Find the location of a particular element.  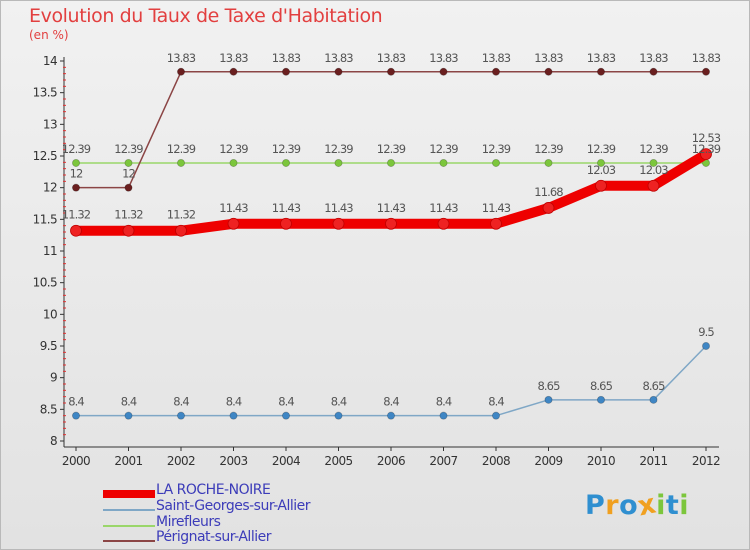

data-label: 11.68 is located at coordinates (548, 192).